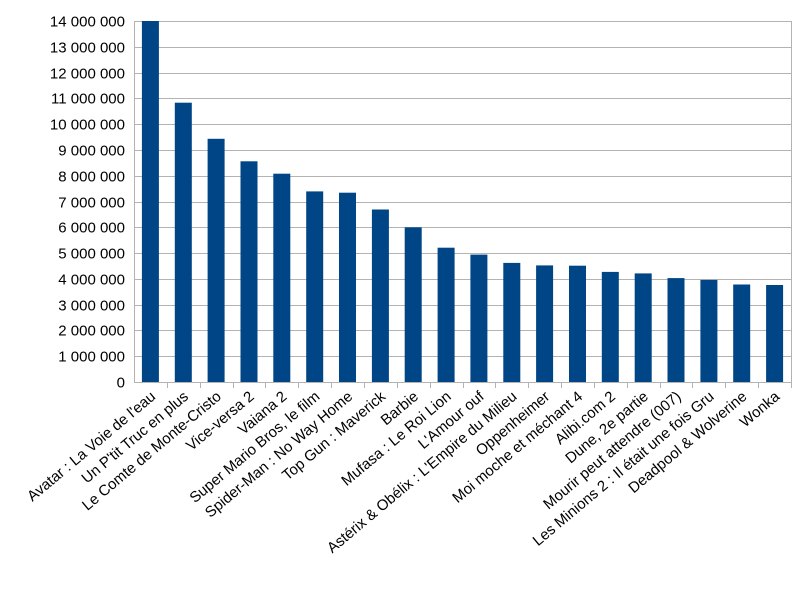 This screenshot has height=615, width=808. What do you see at coordinates (91, 203) in the screenshot?
I see `y-tick-label: 7 000 000` at bounding box center [91, 203].